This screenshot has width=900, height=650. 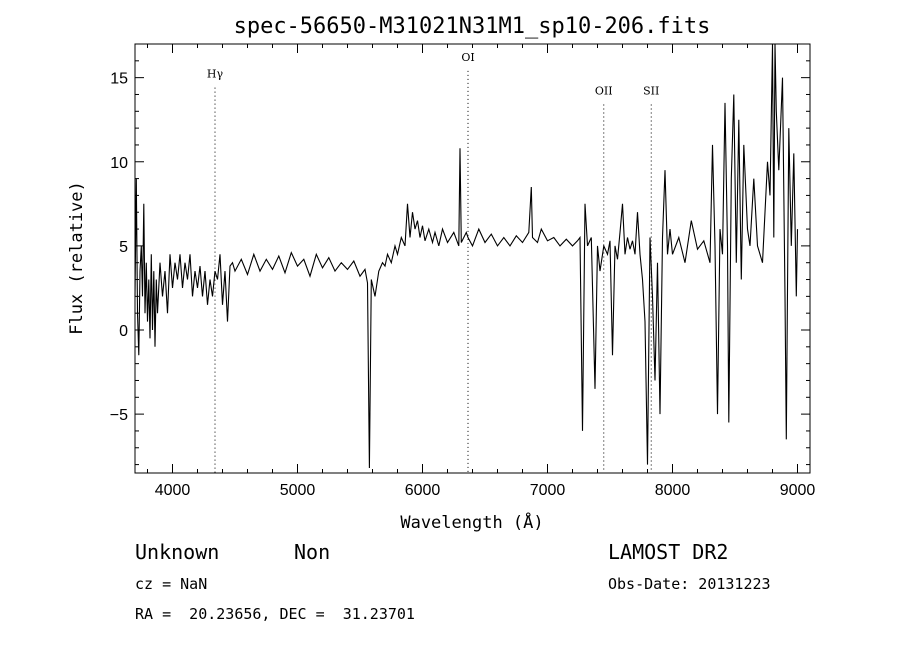 I want to click on line-marker-label: OII, so click(x=604, y=90).